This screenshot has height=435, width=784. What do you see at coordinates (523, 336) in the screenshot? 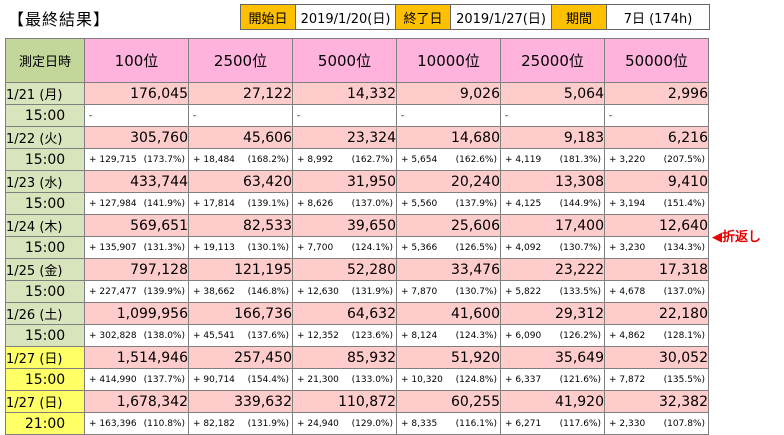
I see `diff-amount: + 6,090` at bounding box center [523, 336].